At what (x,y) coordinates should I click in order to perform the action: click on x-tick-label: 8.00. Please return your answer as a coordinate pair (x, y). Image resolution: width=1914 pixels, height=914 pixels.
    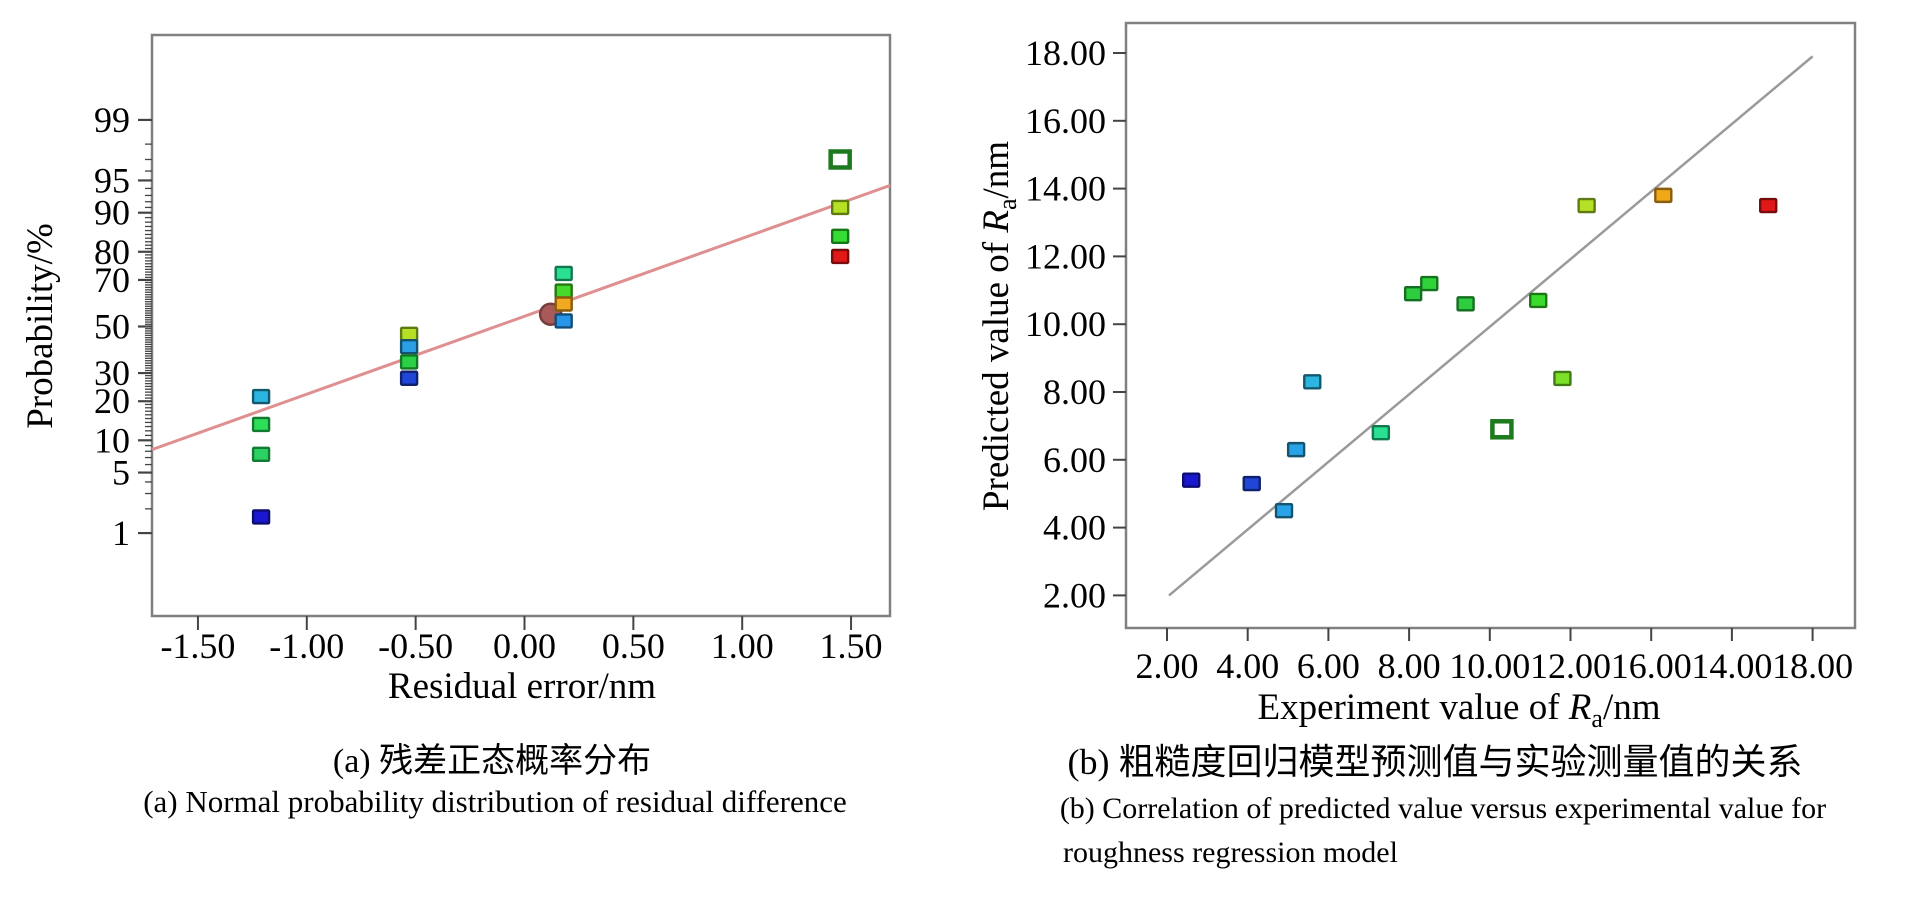
    Looking at the image, I should click on (1409, 666).